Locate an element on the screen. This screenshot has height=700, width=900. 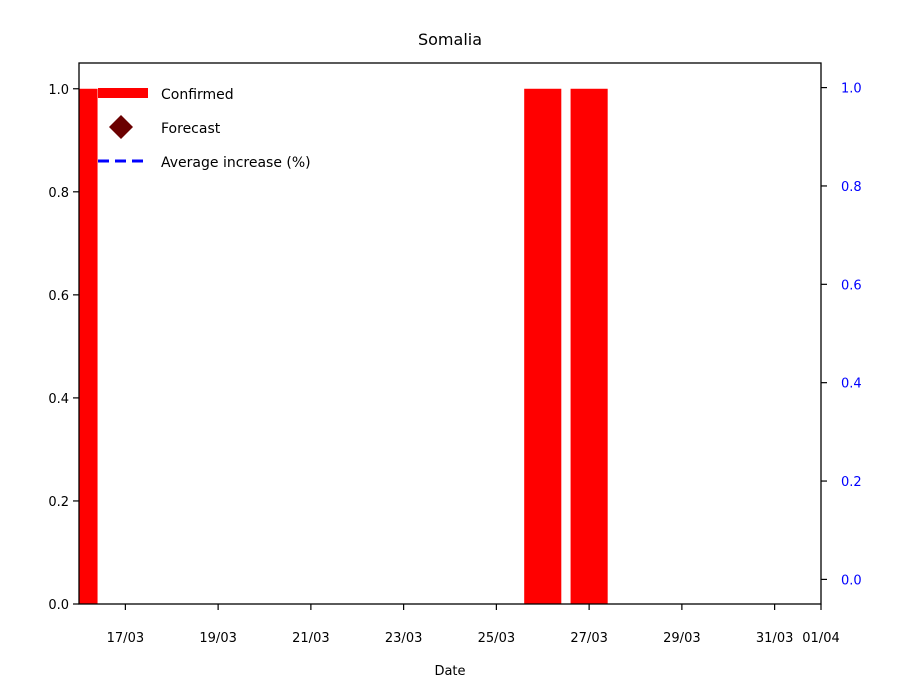
x-tick-label: 29/03 is located at coordinates (681, 638).